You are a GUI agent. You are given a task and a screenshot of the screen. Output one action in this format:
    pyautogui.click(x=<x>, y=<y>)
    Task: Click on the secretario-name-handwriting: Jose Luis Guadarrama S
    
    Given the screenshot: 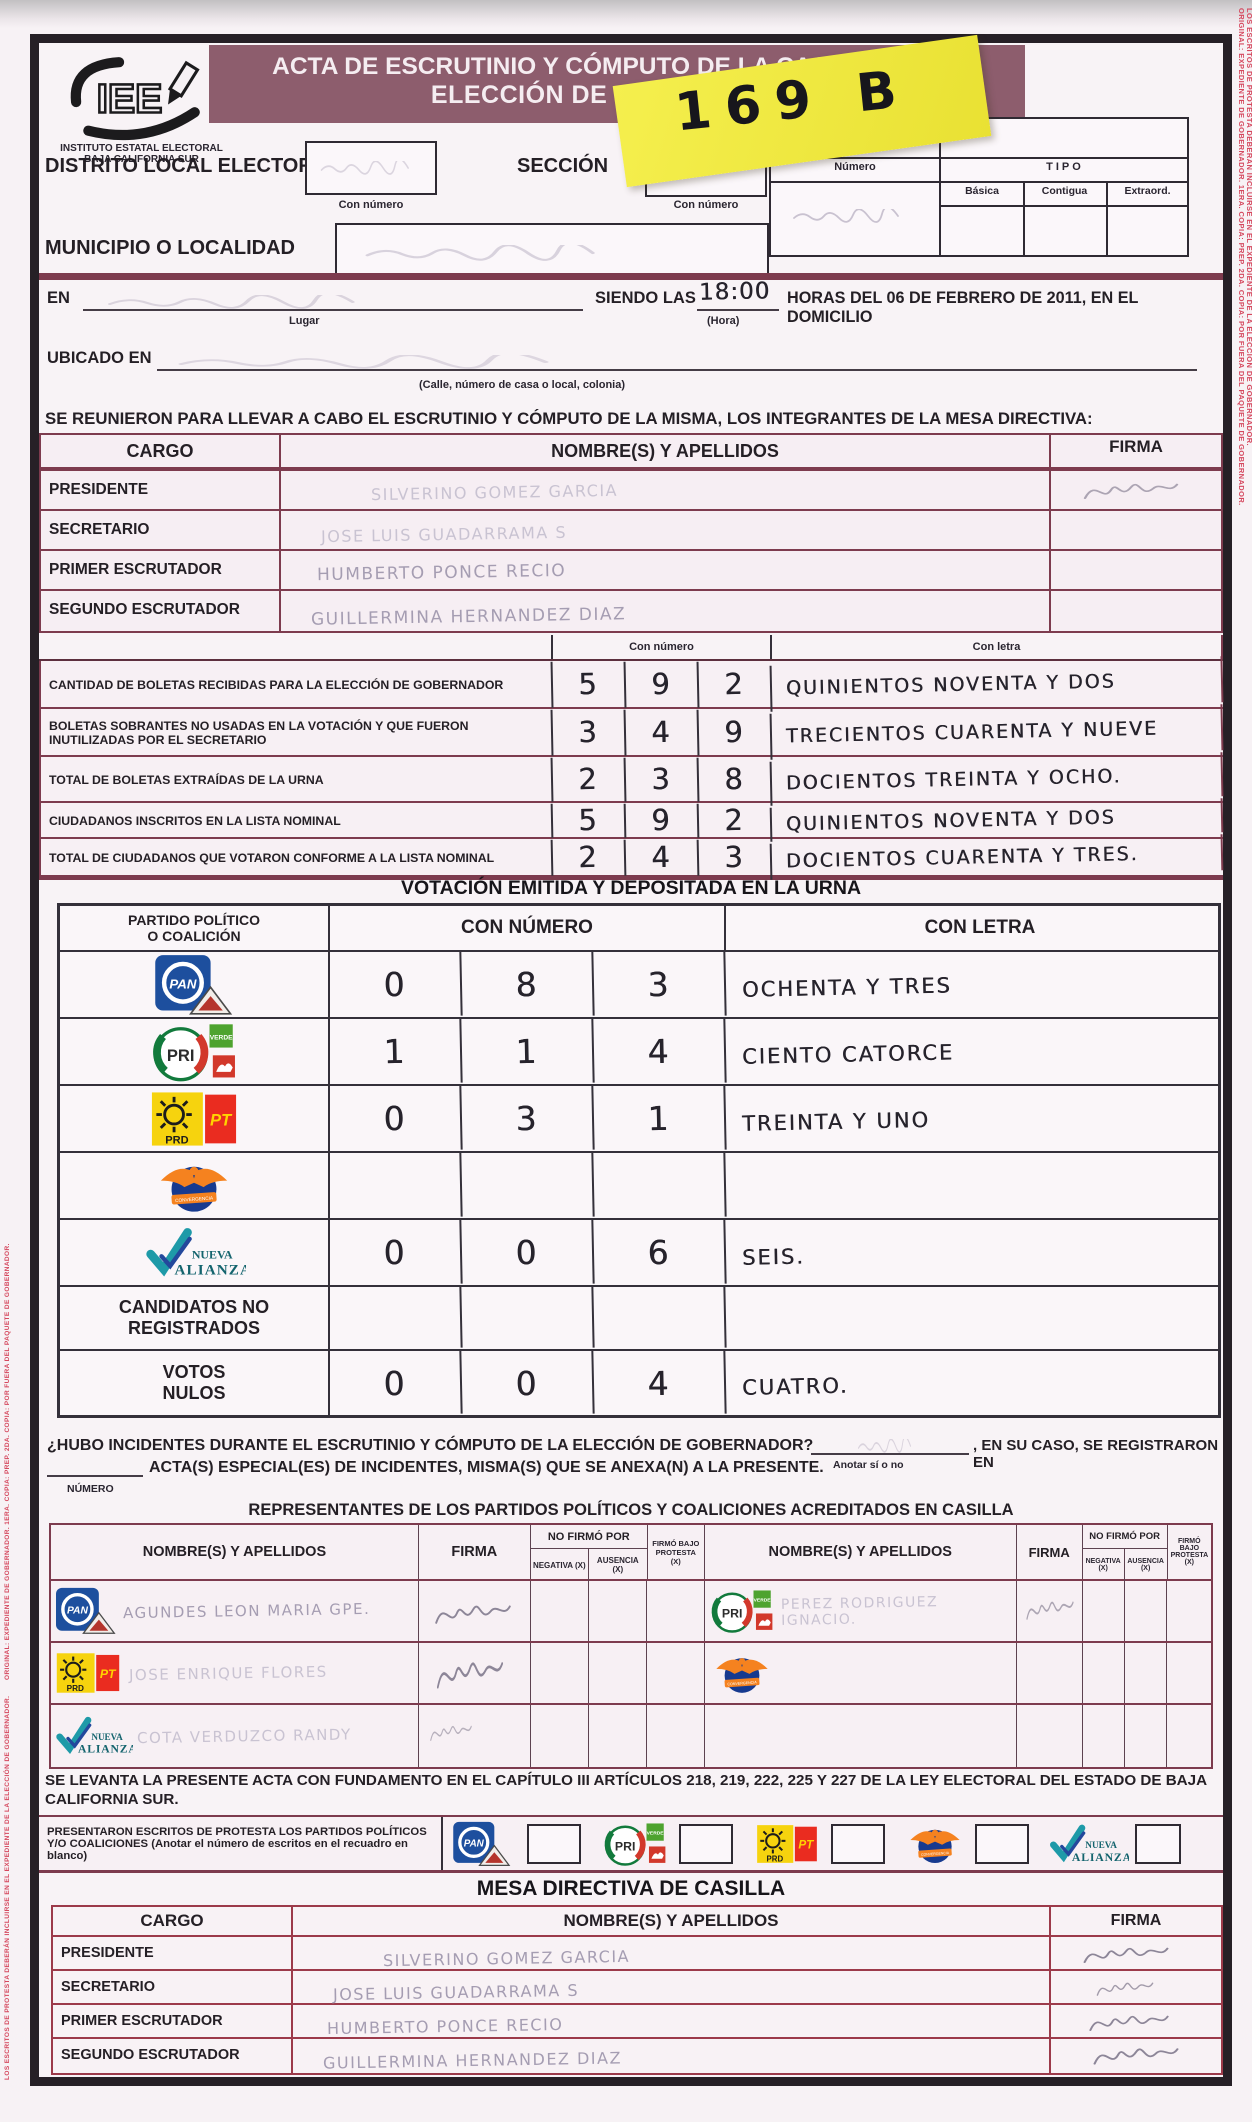 What is the action you would take?
    pyautogui.click(x=444, y=534)
    